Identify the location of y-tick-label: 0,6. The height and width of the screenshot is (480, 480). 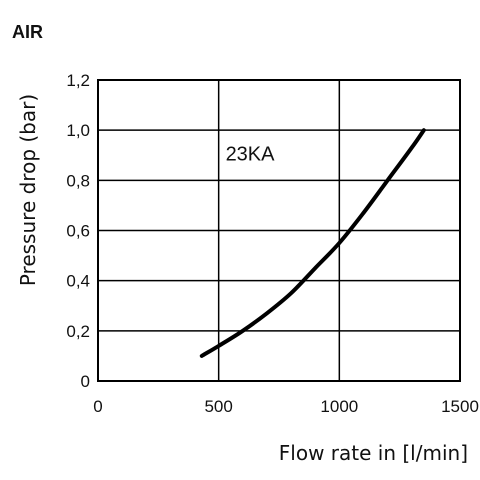
(78, 231).